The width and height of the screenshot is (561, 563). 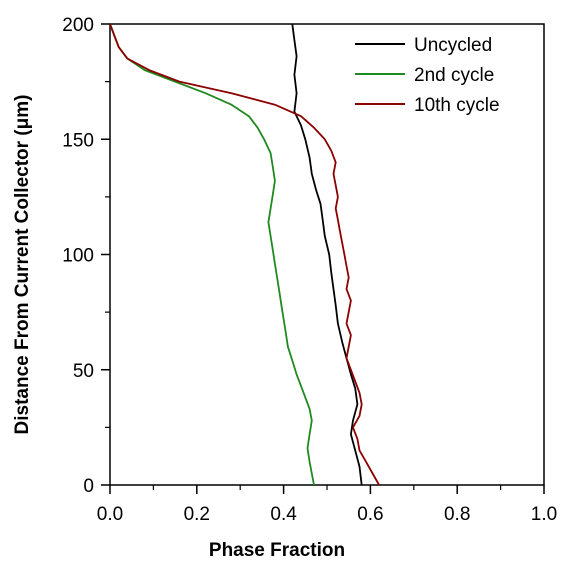 I want to click on legend-label-1: Uncycled, so click(x=453, y=45).